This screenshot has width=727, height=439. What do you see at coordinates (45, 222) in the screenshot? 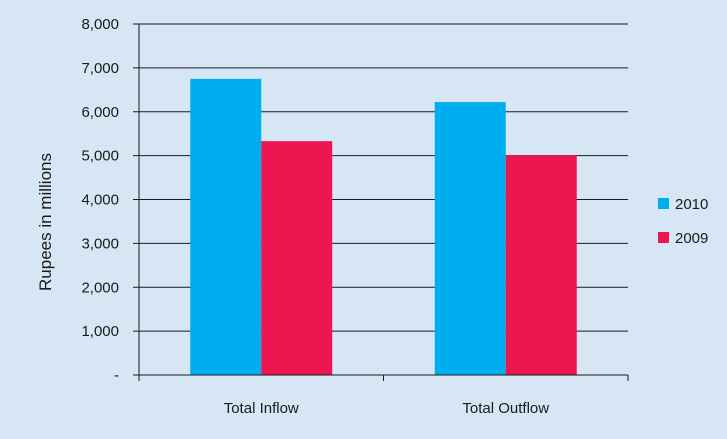
I see `y-axis-title: Rupees in millions` at bounding box center [45, 222].